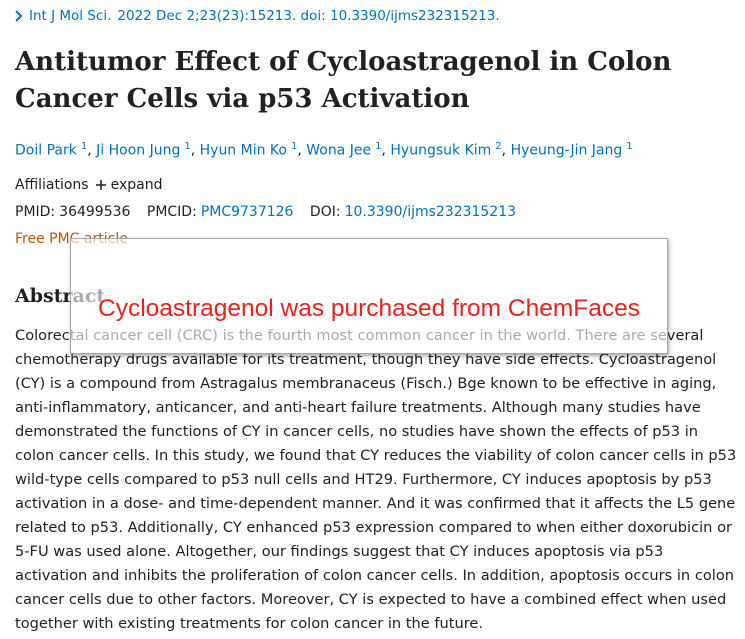 This screenshot has height=639, width=745. What do you see at coordinates (325, 212) in the screenshot?
I see `doi-label: DOI:` at bounding box center [325, 212].